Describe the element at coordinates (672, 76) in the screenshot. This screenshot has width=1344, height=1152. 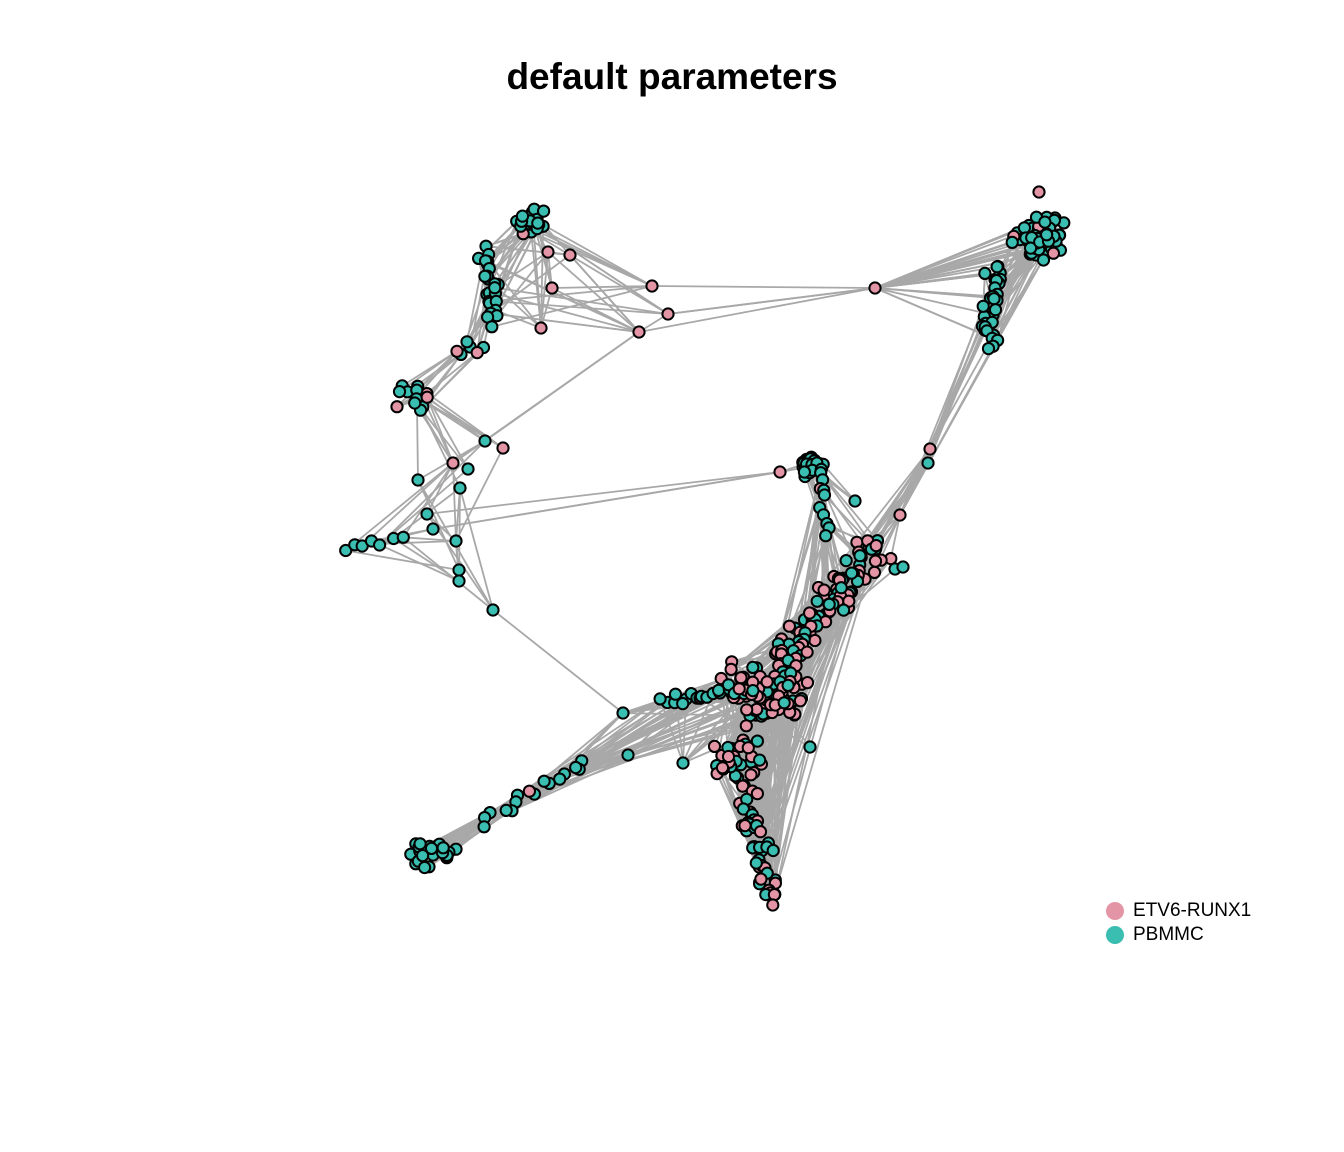
I see `plot-title: default parameters` at that location.